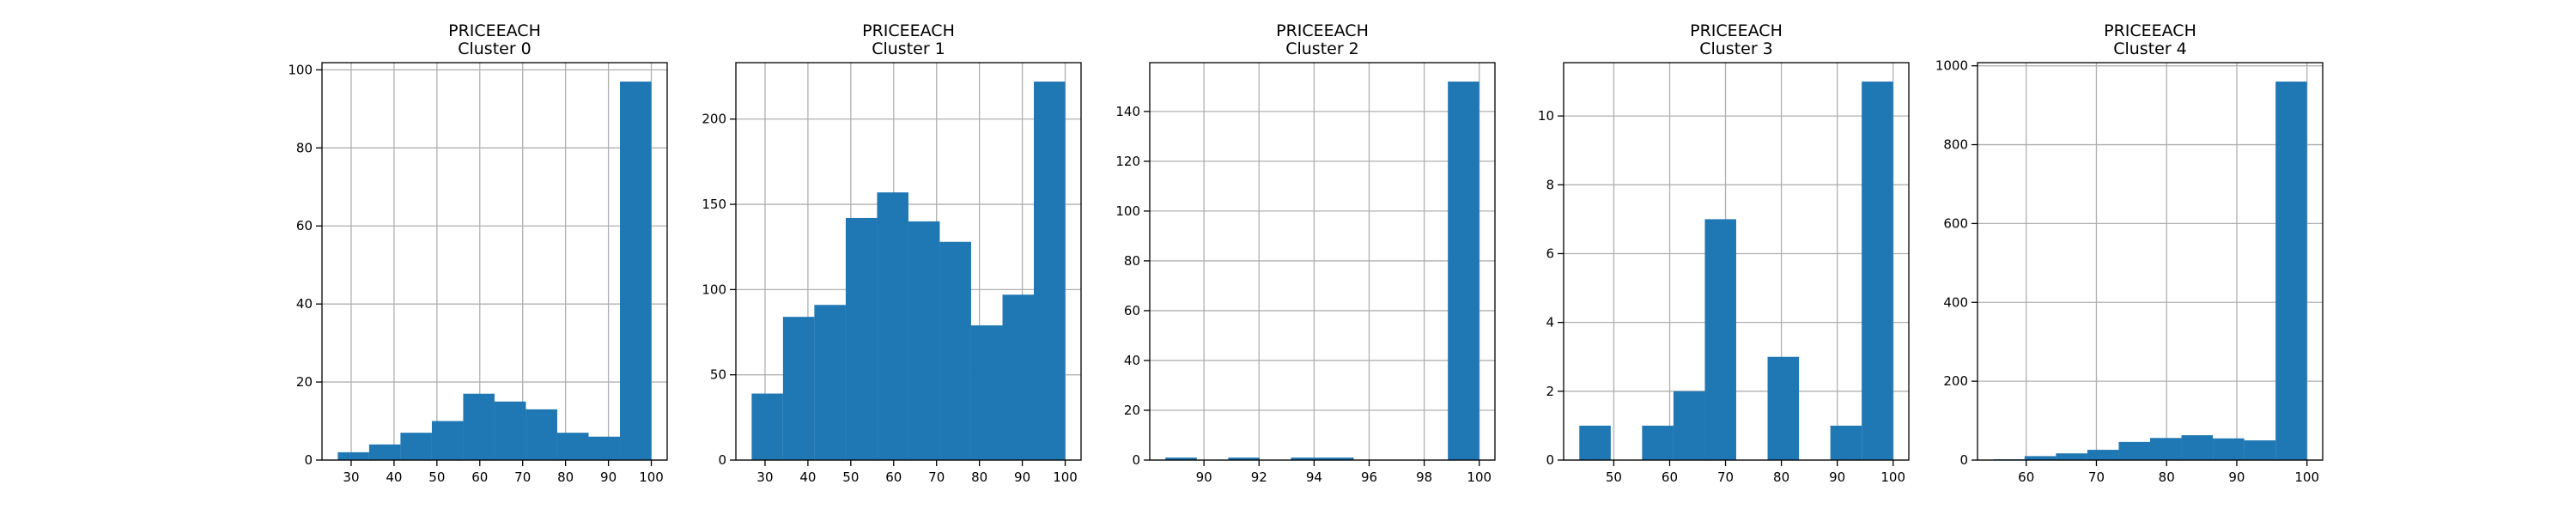 This screenshot has height=515, width=2576. I want to click on x-tick-label: 94, so click(1314, 477).